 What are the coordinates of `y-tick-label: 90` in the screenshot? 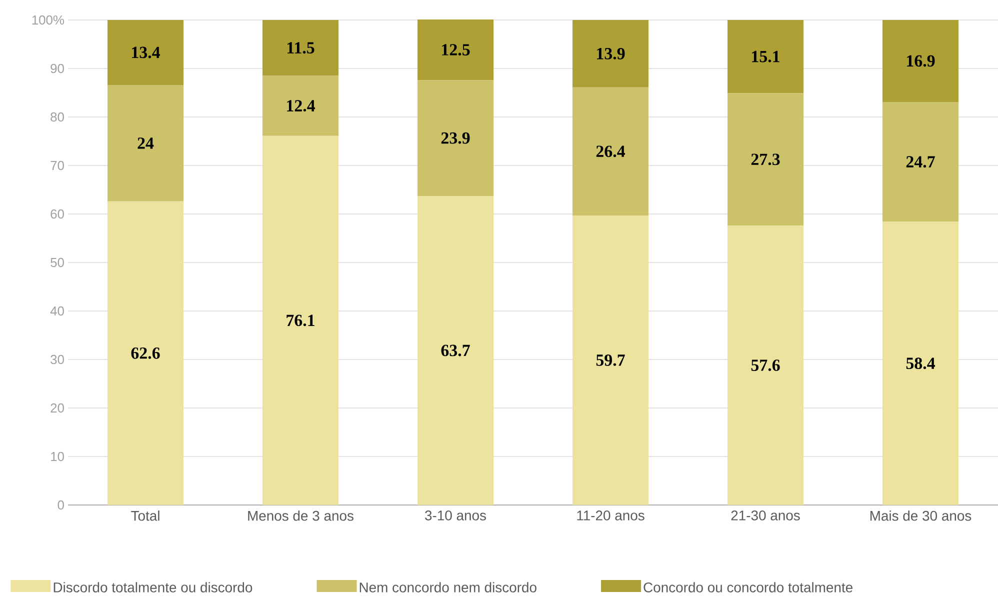 It's located at (57, 69).